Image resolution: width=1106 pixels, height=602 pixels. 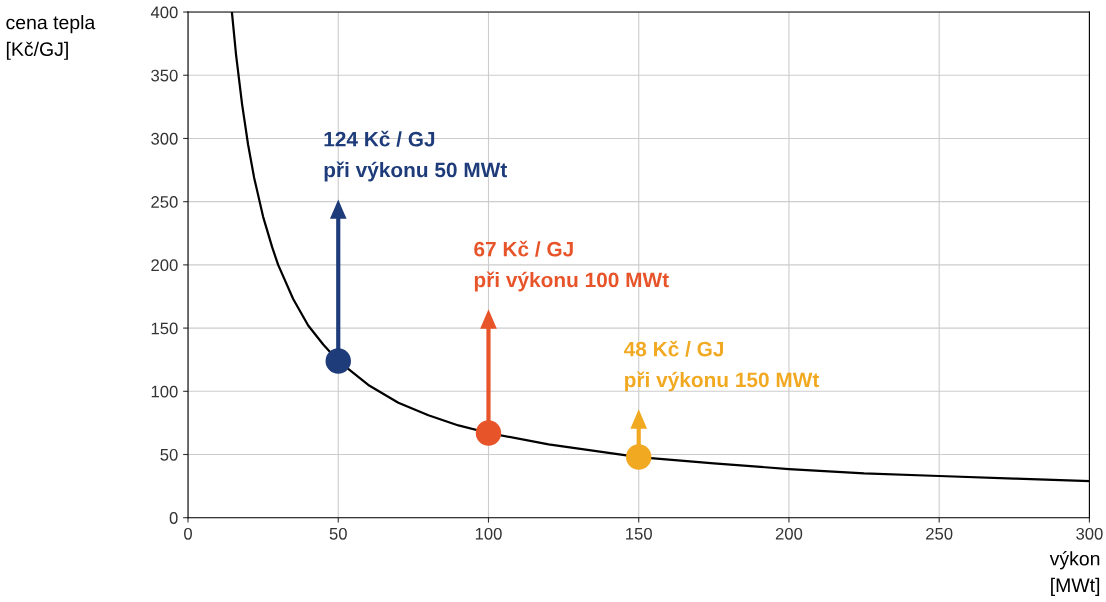 I want to click on y-tick-label: 250, so click(x=164, y=202).